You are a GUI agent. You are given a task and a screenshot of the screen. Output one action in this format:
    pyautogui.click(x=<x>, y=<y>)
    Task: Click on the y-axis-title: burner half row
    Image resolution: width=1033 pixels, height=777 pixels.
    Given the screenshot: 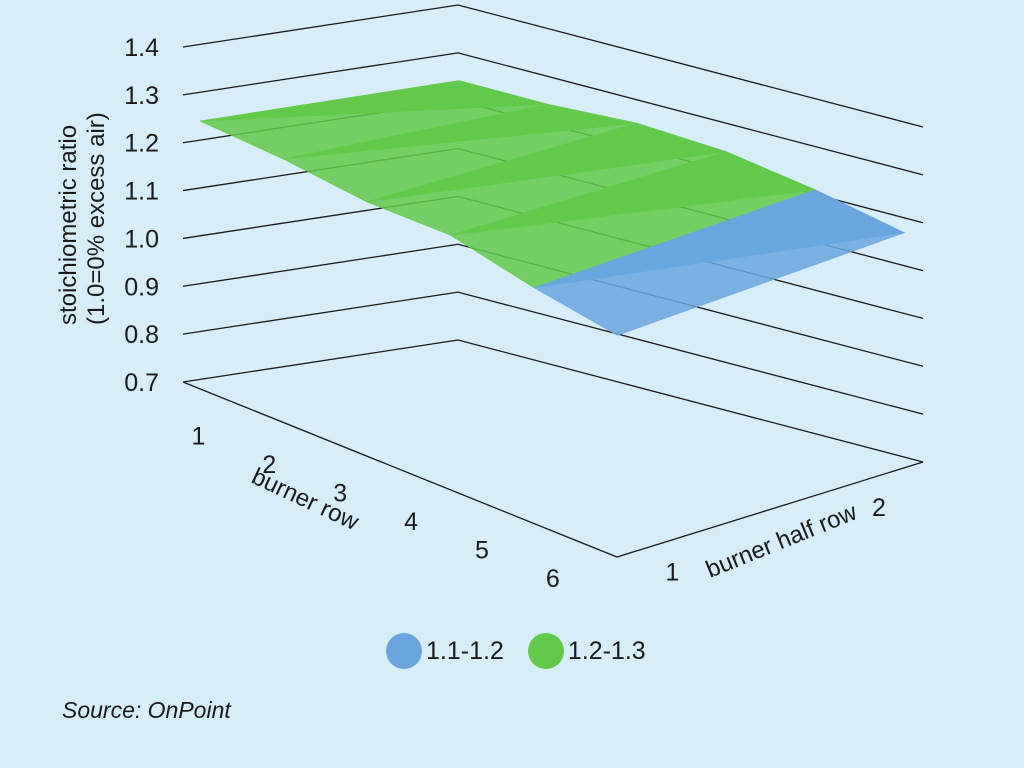 What is the action you would take?
    pyautogui.click(x=781, y=540)
    